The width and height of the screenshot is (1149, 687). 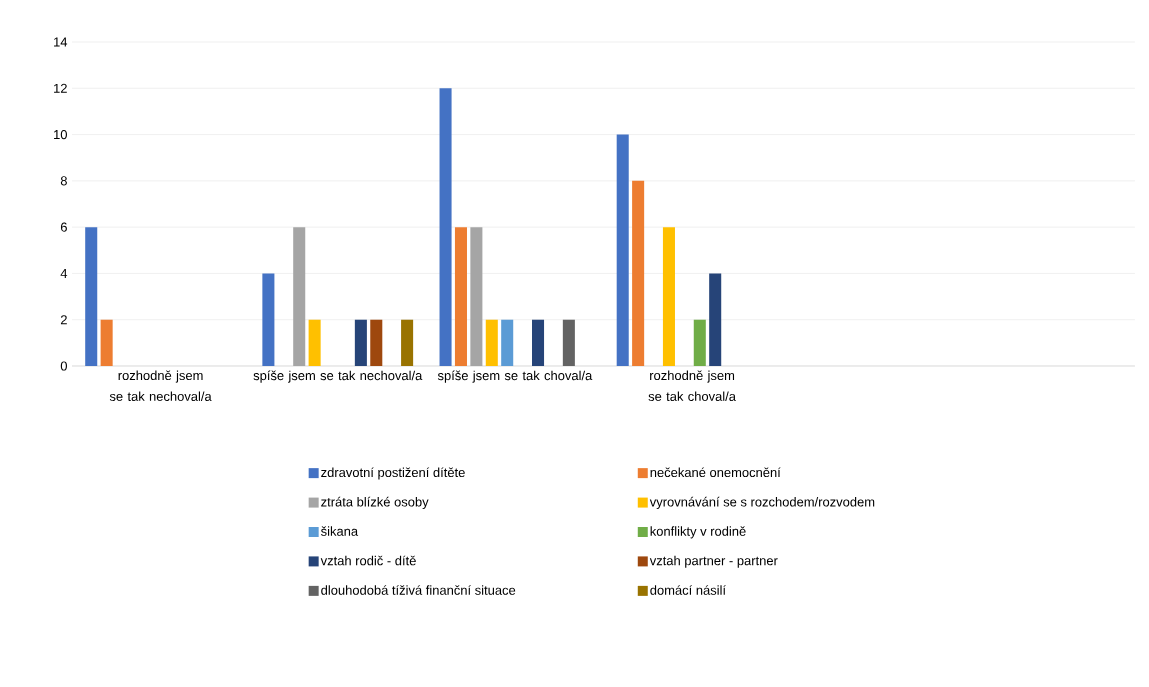 What do you see at coordinates (63, 227) in the screenshot?
I see `y-tick-label: 6` at bounding box center [63, 227].